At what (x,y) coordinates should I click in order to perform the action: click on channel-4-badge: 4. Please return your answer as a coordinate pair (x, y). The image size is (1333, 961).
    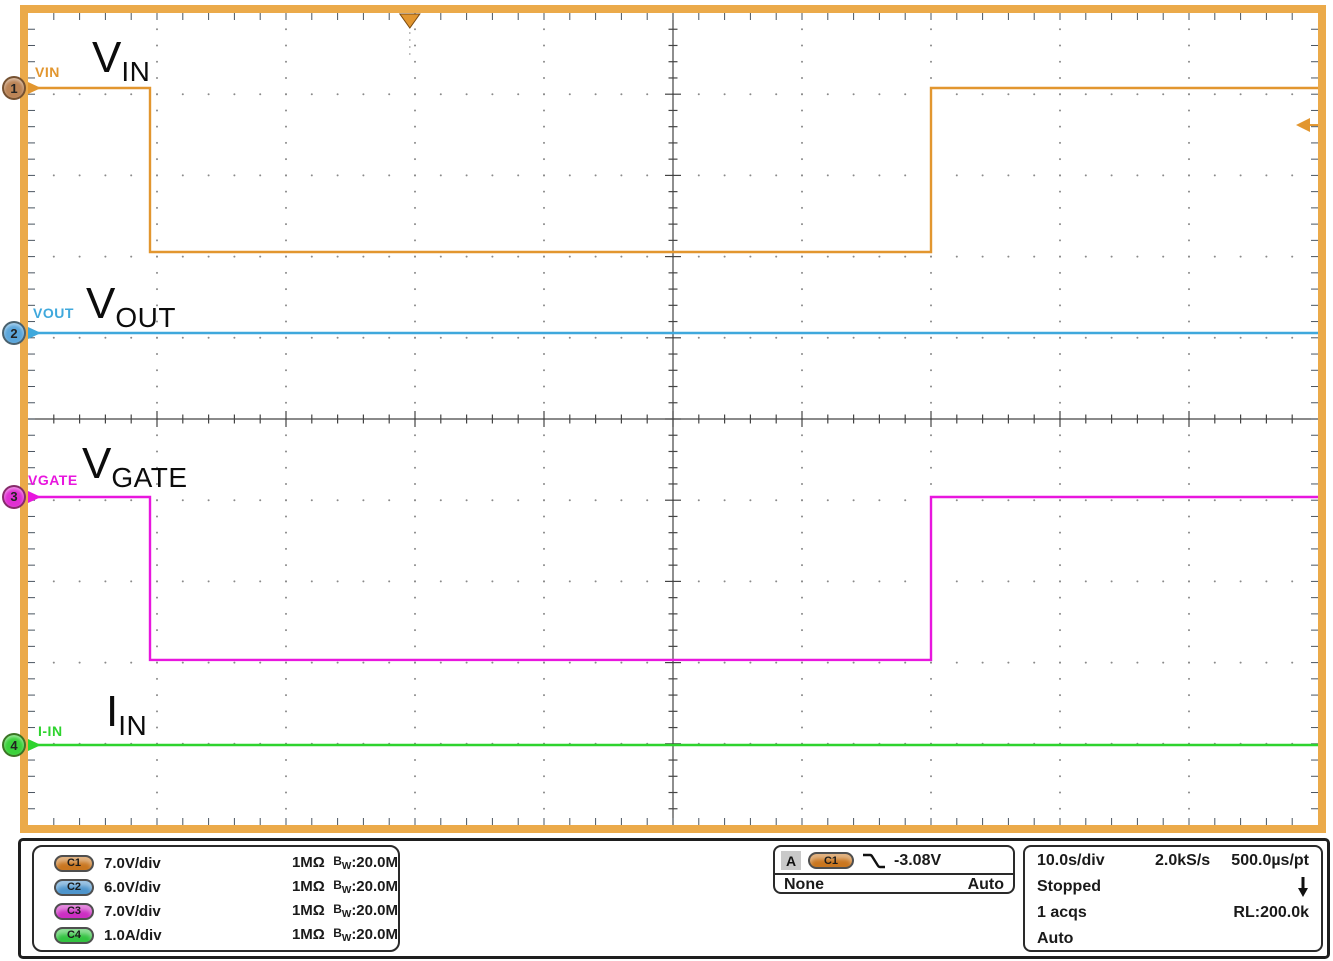
    Looking at the image, I should click on (14, 745).